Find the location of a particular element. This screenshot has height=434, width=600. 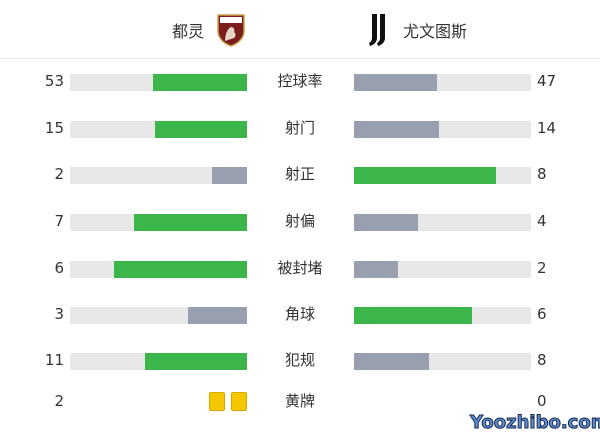

torino-crest-icon is located at coordinates (231, 30).